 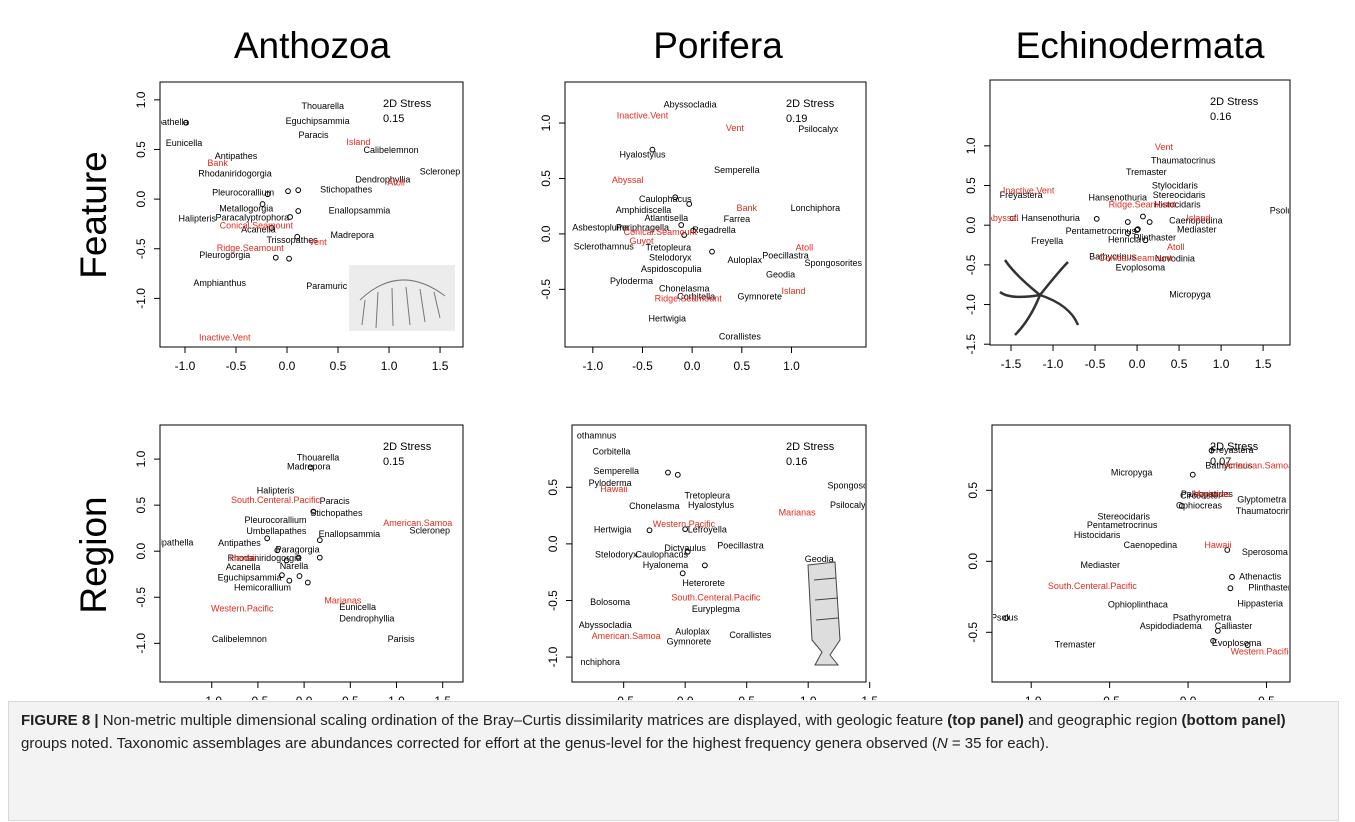 What do you see at coordinates (685, 548) in the screenshot?
I see `taxon-label: Dictyaulus` at bounding box center [685, 548].